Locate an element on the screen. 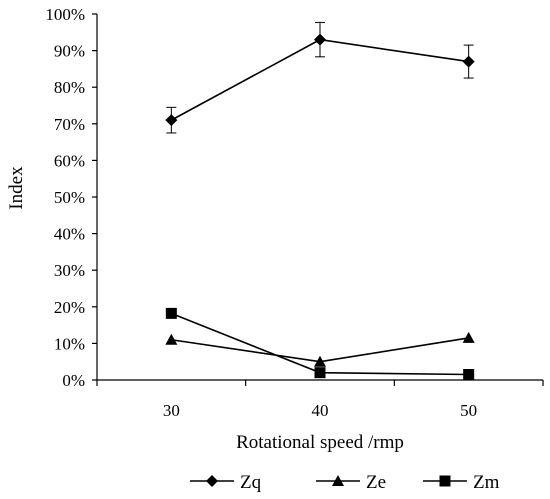 This screenshot has height=499, width=550. y-tick-label: 70% is located at coordinates (69, 124).